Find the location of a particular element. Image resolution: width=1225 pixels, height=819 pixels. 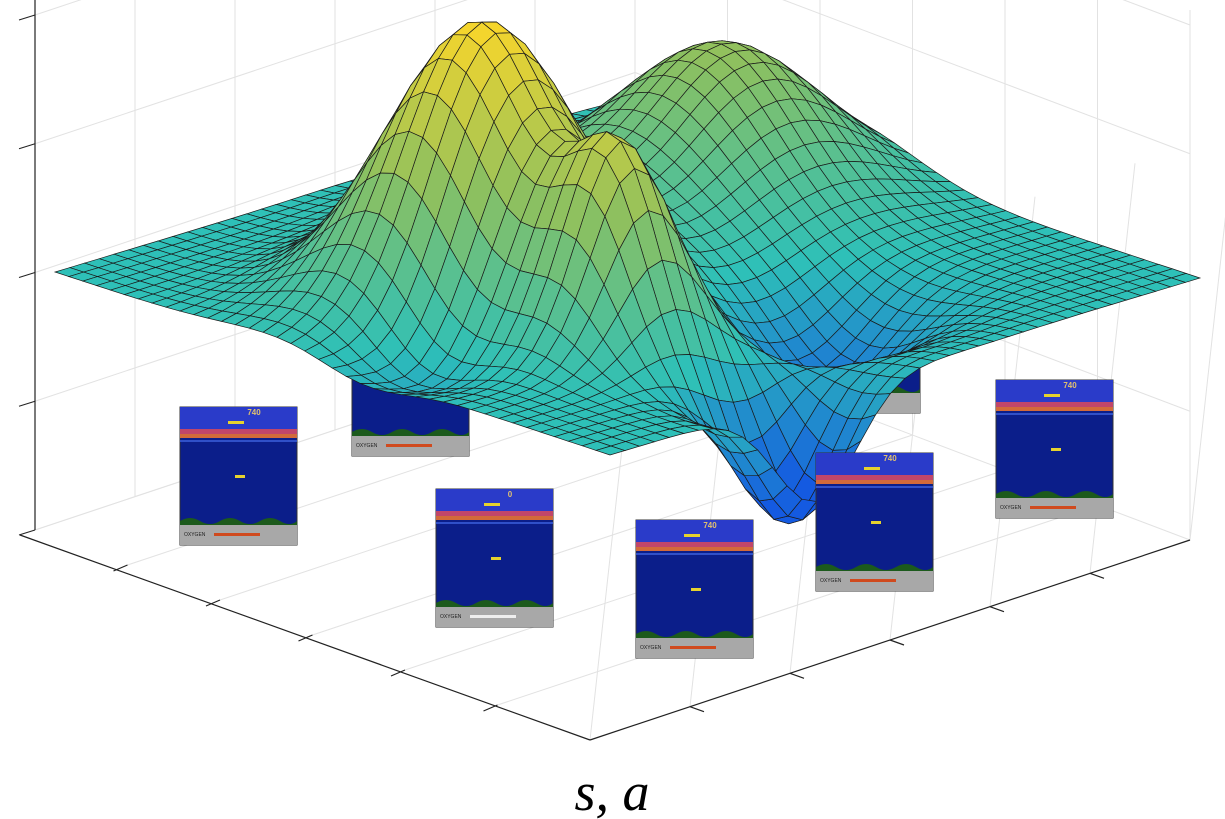

score: 0 is located at coordinates (510, 494).